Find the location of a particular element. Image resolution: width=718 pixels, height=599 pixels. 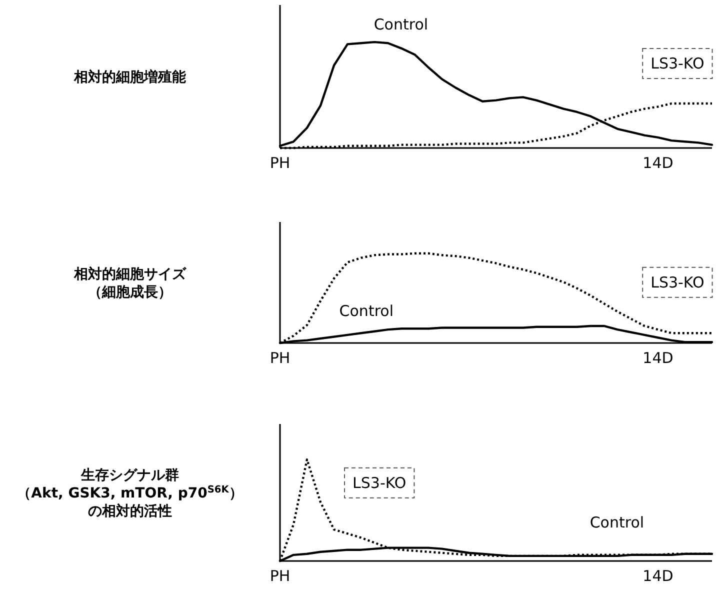

y-axis-title: 相対的細胞増殖能 is located at coordinates (130, 77).